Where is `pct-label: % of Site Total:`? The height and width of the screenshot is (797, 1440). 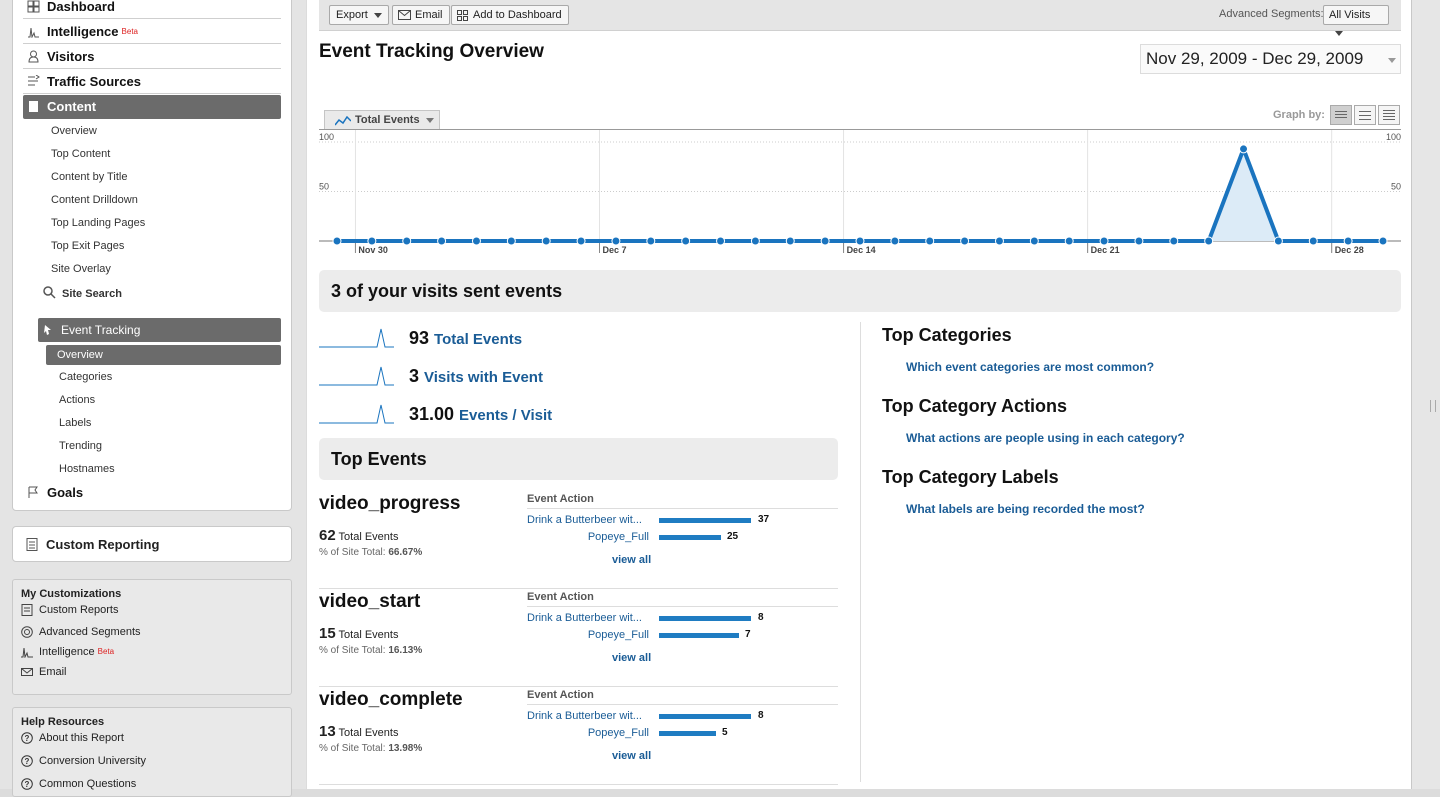 pct-label: % of Site Total: is located at coordinates (352, 650).